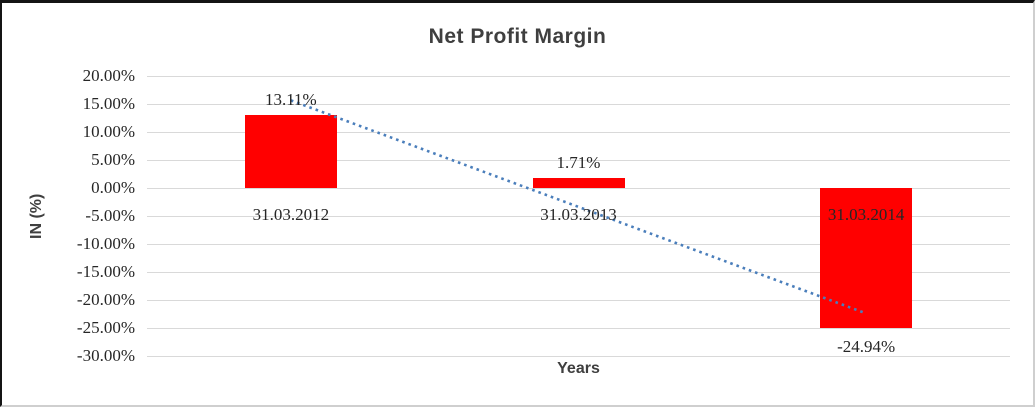 This screenshot has width=1035, height=407. Describe the element at coordinates (108, 131) in the screenshot. I see `y-axis-tick-label: 10.00%` at that location.